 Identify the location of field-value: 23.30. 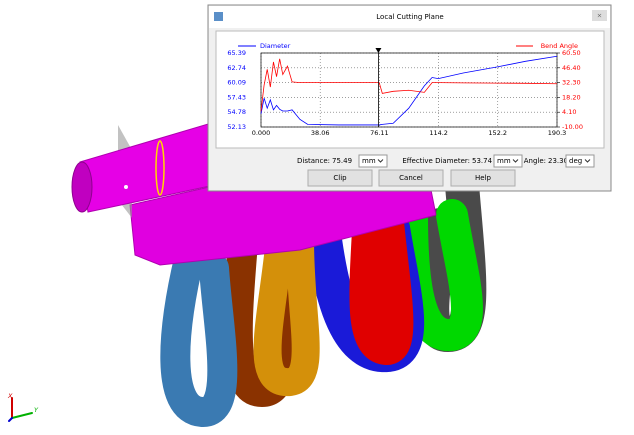
(558, 161).